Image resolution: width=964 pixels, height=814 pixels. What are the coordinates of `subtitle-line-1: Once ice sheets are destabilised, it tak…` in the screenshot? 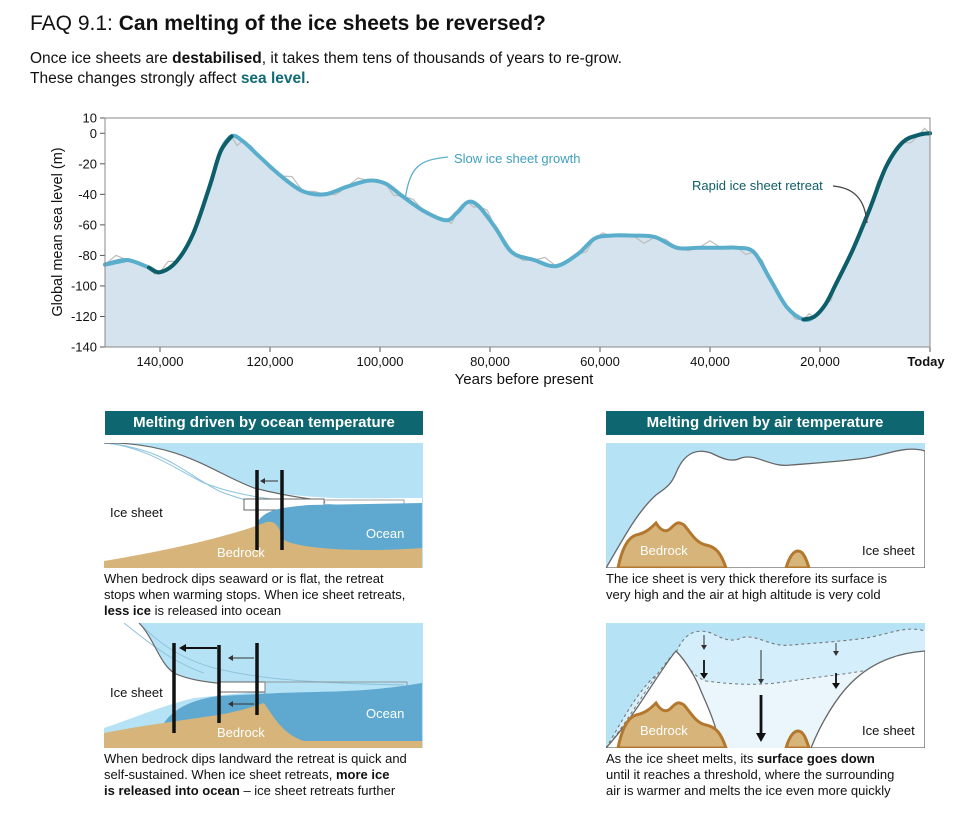 It's located at (326, 59).